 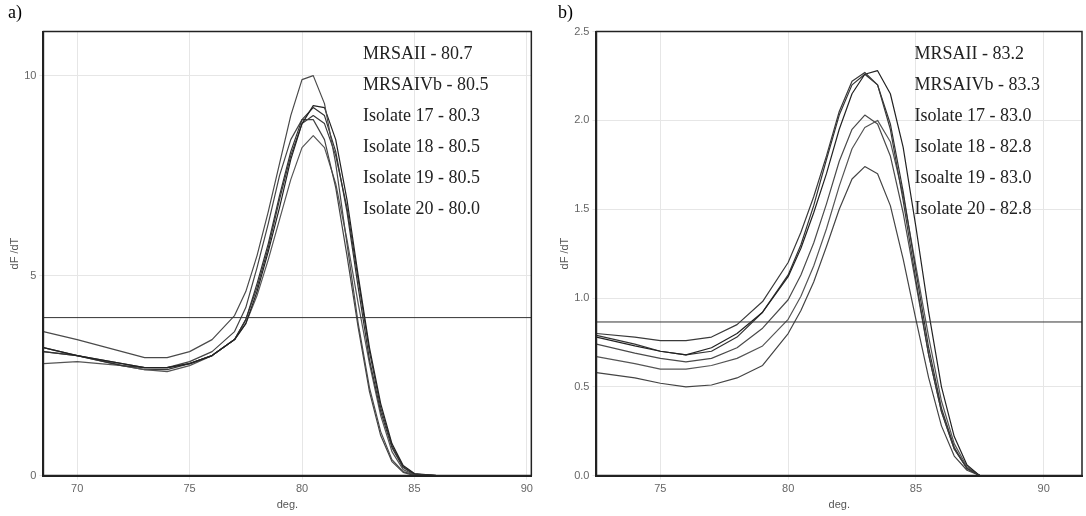 I want to click on annotation: Isoalte 19 - 83.0, so click(x=973, y=177).